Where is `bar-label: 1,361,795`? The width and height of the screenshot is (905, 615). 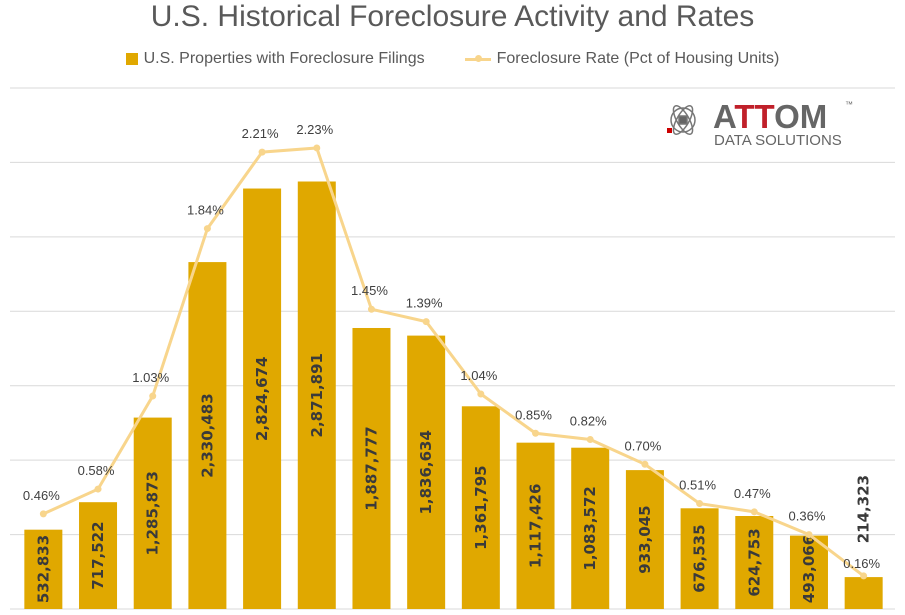 bar-label: 1,361,795 is located at coordinates (481, 507).